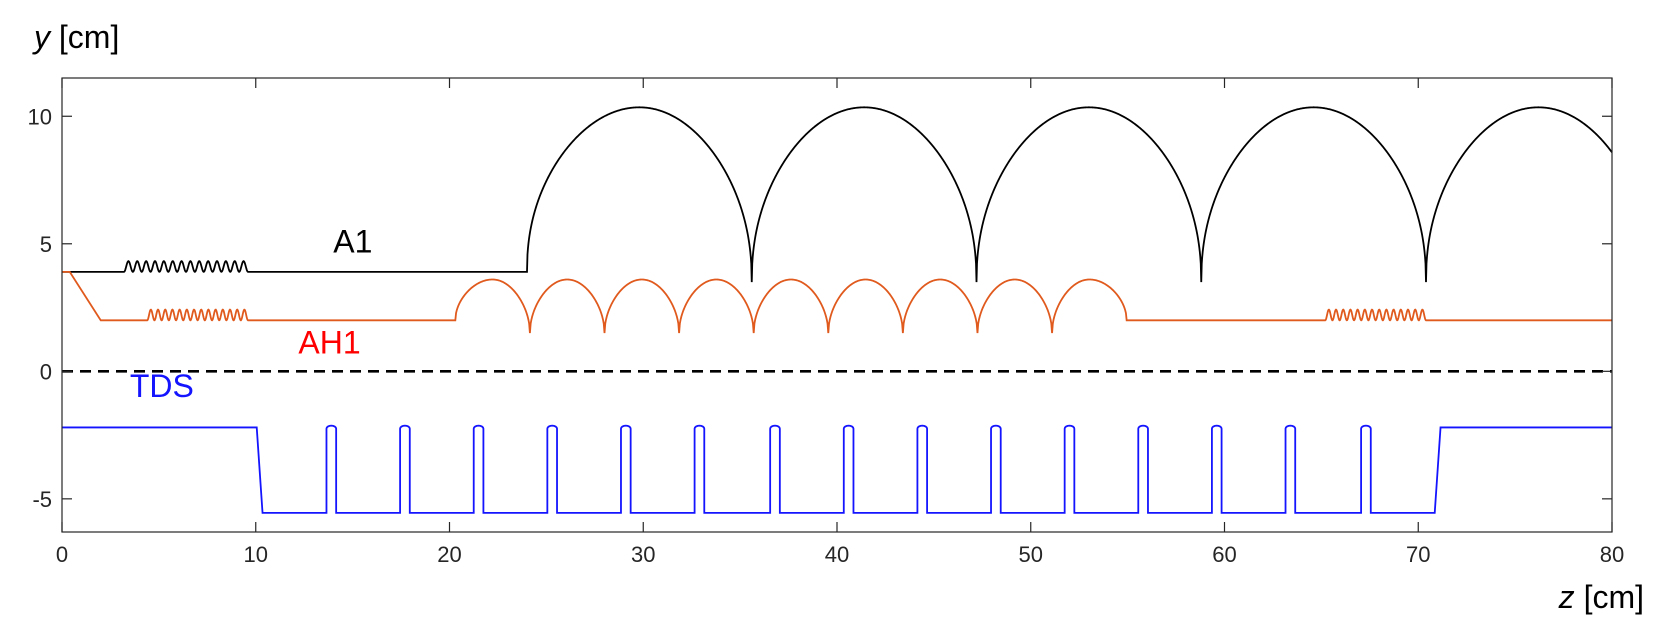  Describe the element at coordinates (46, 371) in the screenshot. I see `y-tick-label: 0` at that location.